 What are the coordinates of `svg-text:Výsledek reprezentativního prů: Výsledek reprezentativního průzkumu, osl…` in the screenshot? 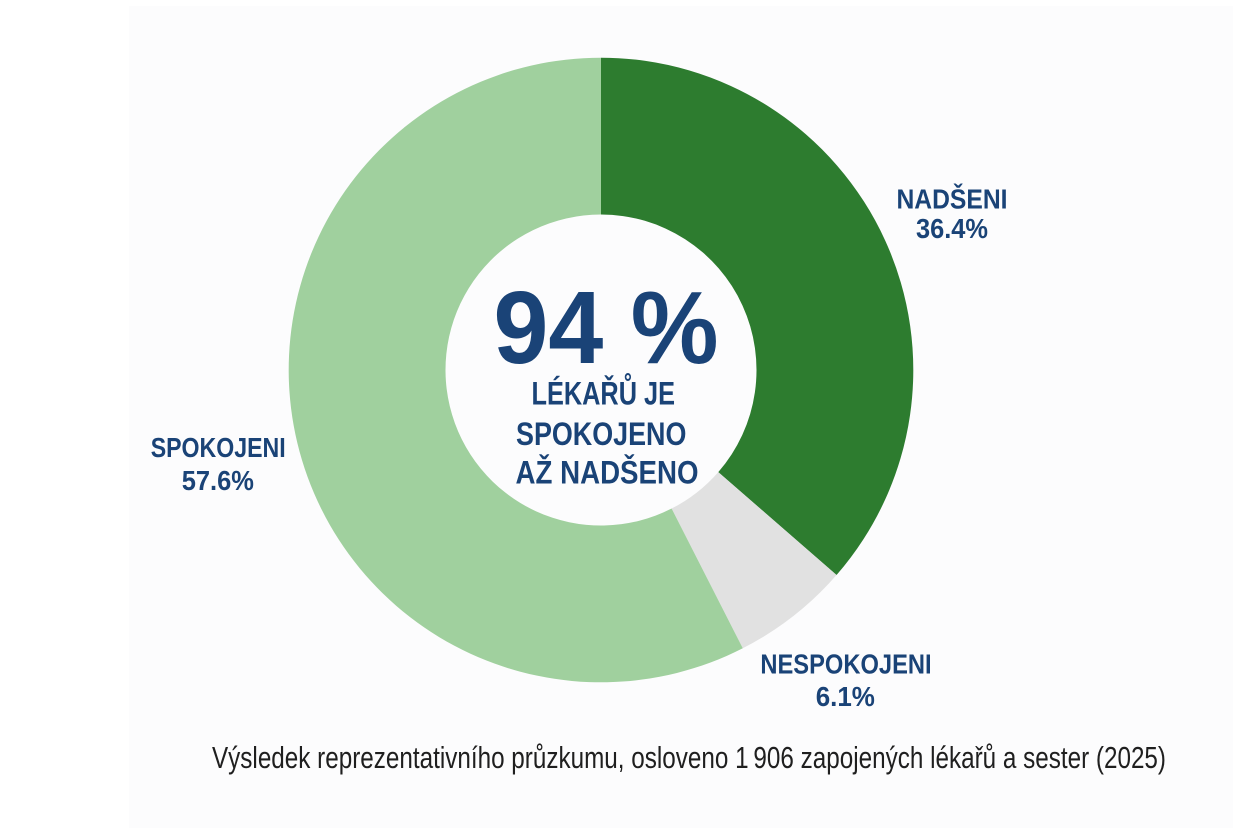 It's located at (689, 757).